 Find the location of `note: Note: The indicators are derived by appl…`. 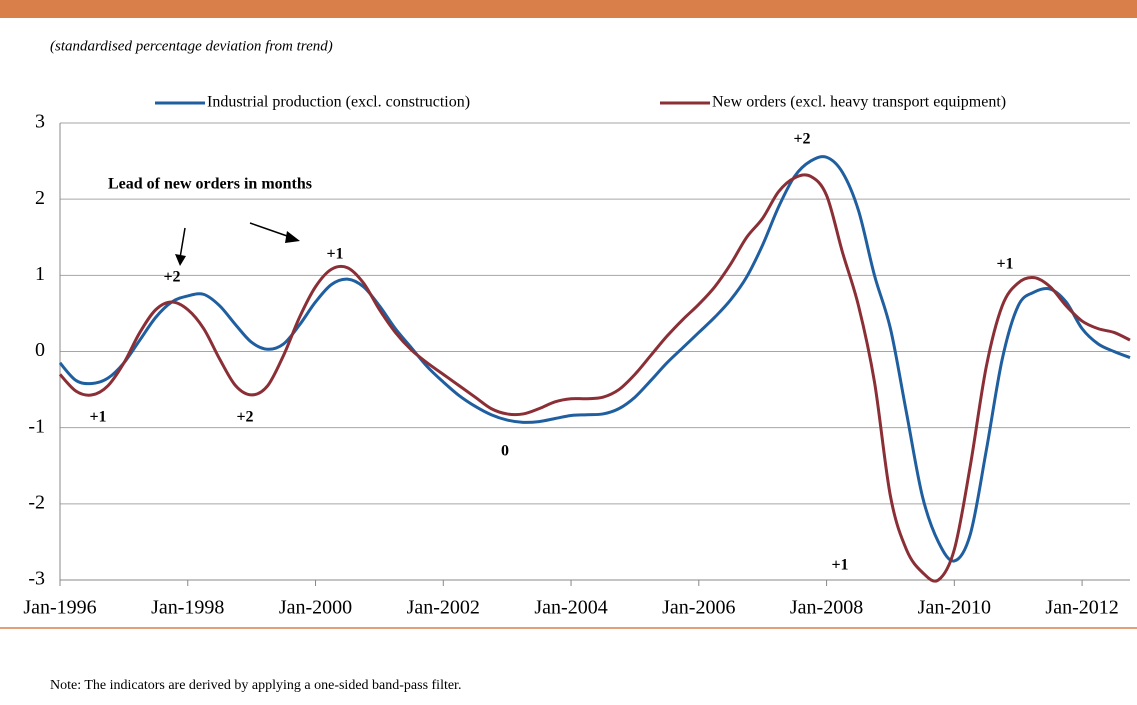

note: Note: The indicators are derived by appl… is located at coordinates (255, 685).